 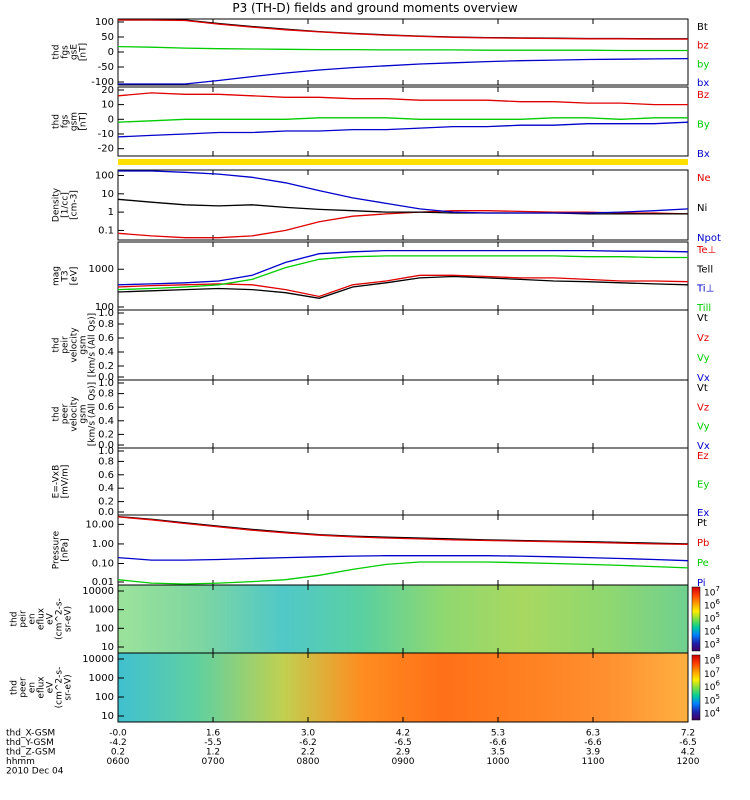 I want to click on panel-frame, so click(x=403, y=121).